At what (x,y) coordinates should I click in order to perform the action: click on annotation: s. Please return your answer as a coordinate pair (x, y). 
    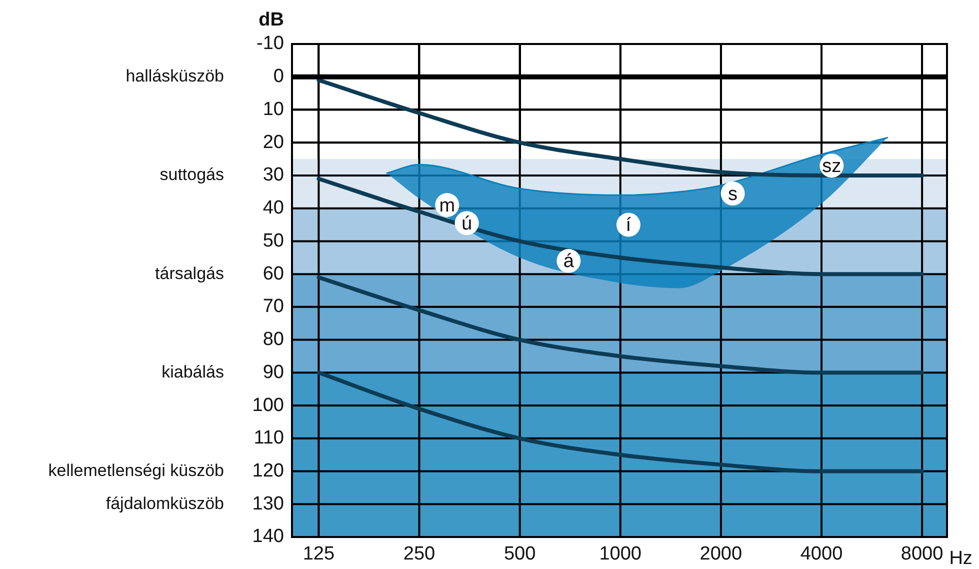
    Looking at the image, I should click on (733, 194).